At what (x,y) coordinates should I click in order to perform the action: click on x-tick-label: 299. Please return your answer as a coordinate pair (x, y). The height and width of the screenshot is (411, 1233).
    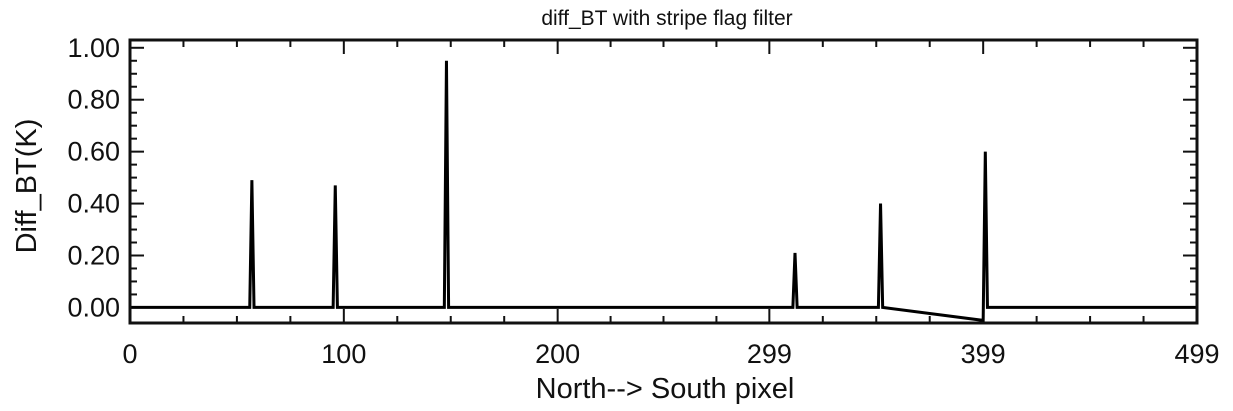
    Looking at the image, I should click on (769, 354).